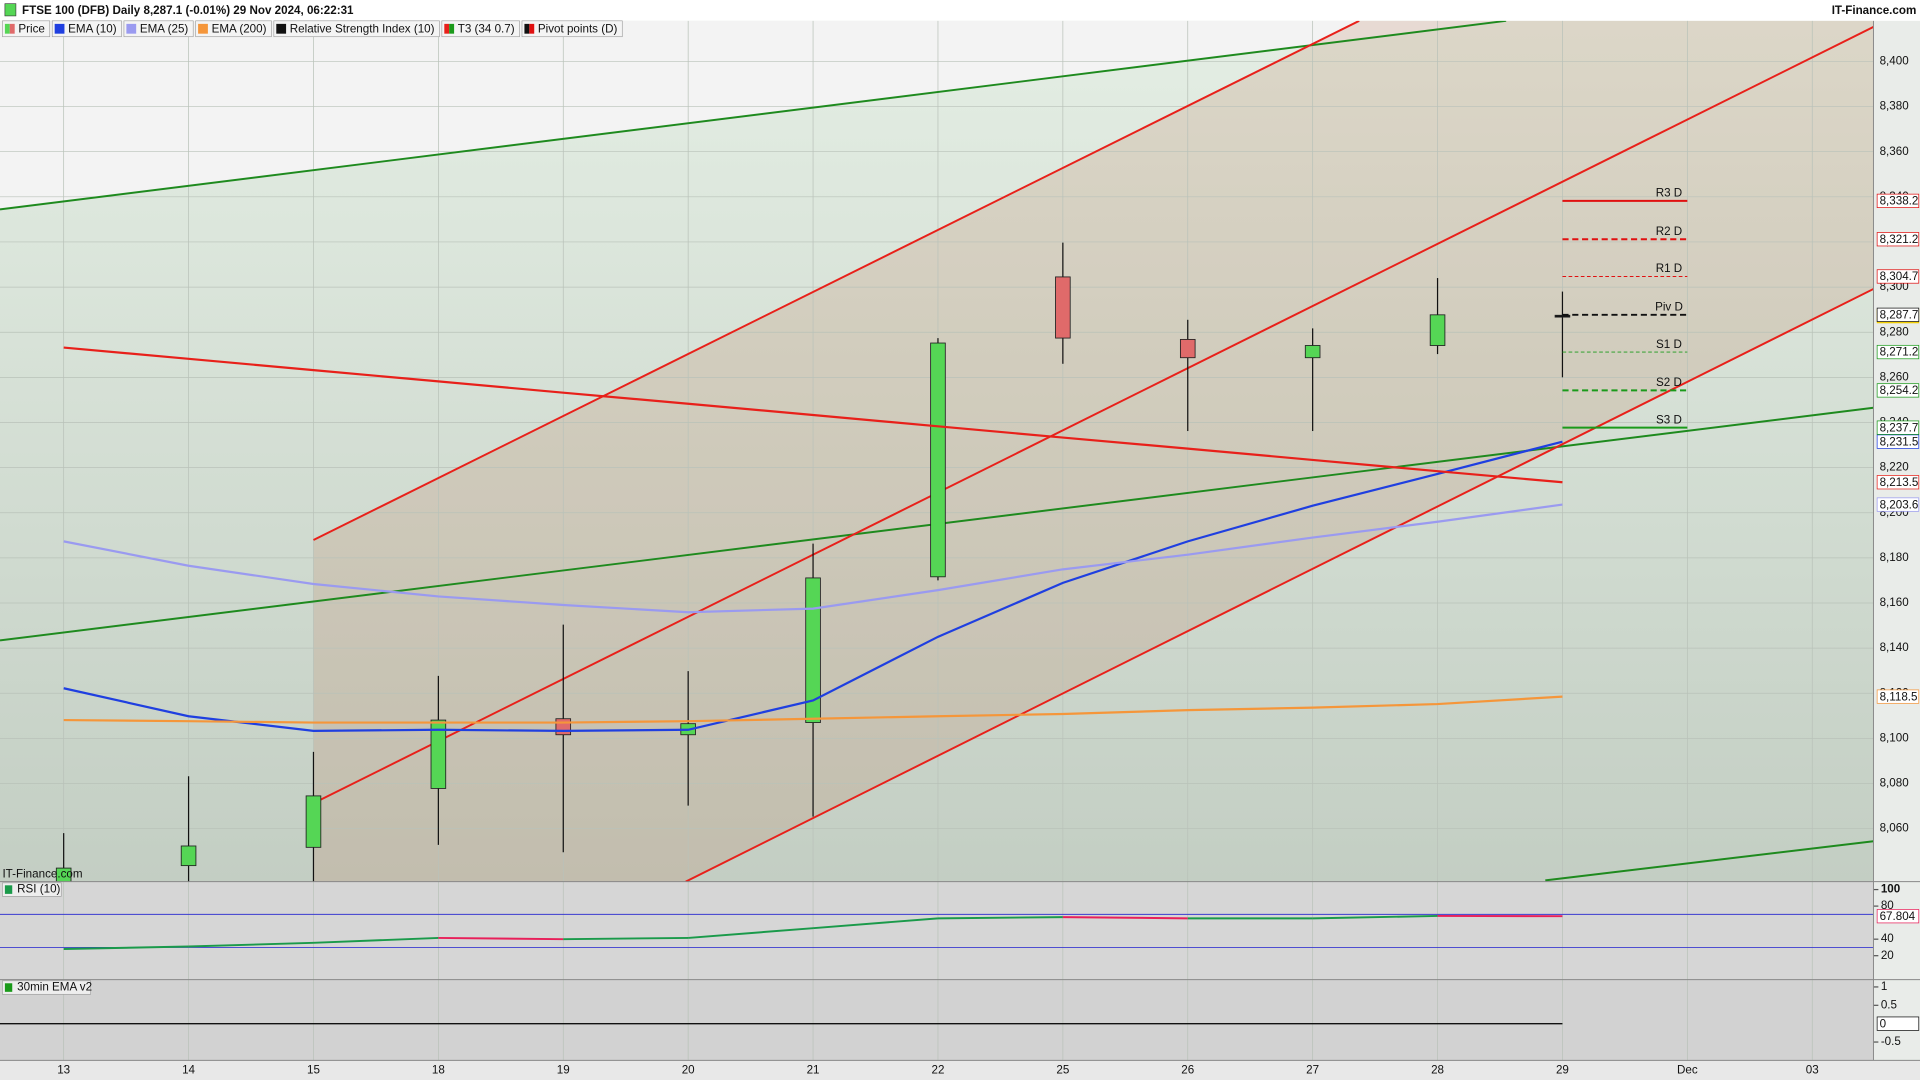  I want to click on y-tick-label: 8,280, so click(1895, 331).